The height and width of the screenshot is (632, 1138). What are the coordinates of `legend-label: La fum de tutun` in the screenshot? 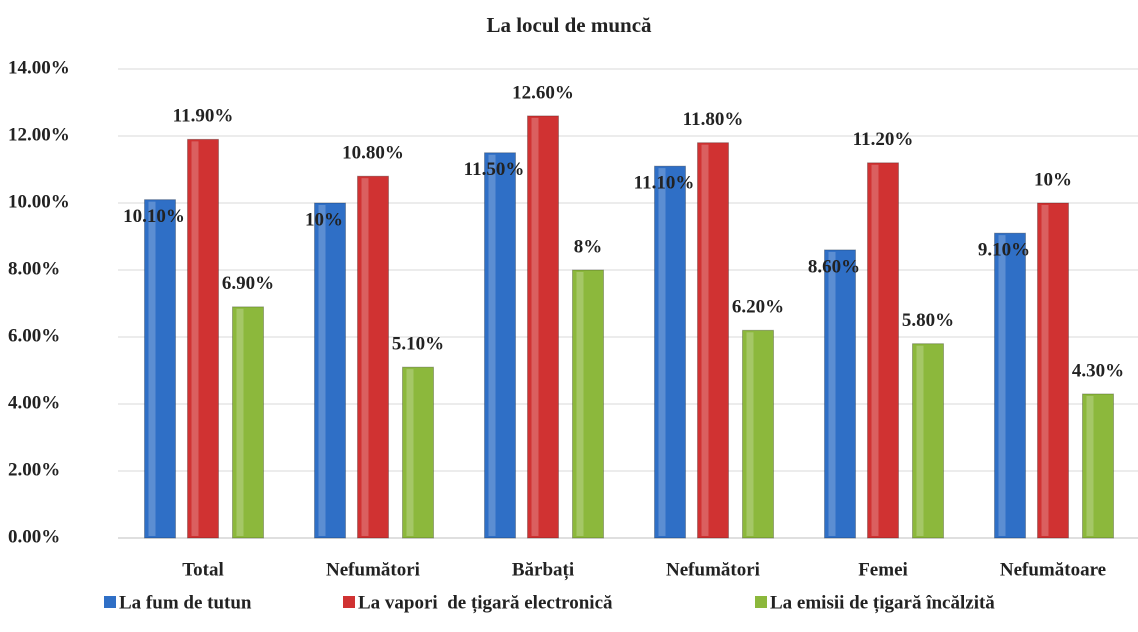 It's located at (185, 602).